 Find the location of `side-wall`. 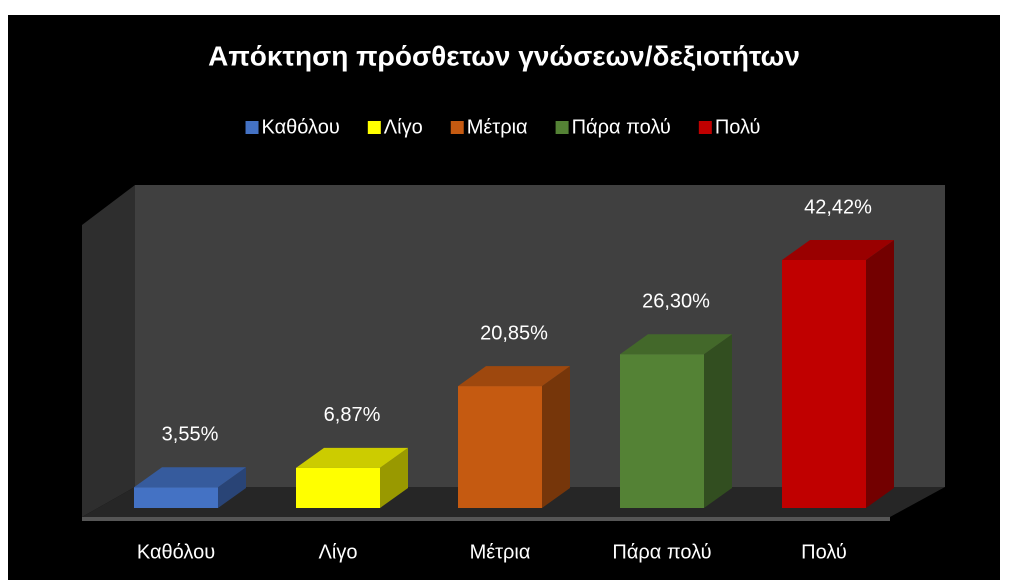

side-wall is located at coordinates (108, 351).